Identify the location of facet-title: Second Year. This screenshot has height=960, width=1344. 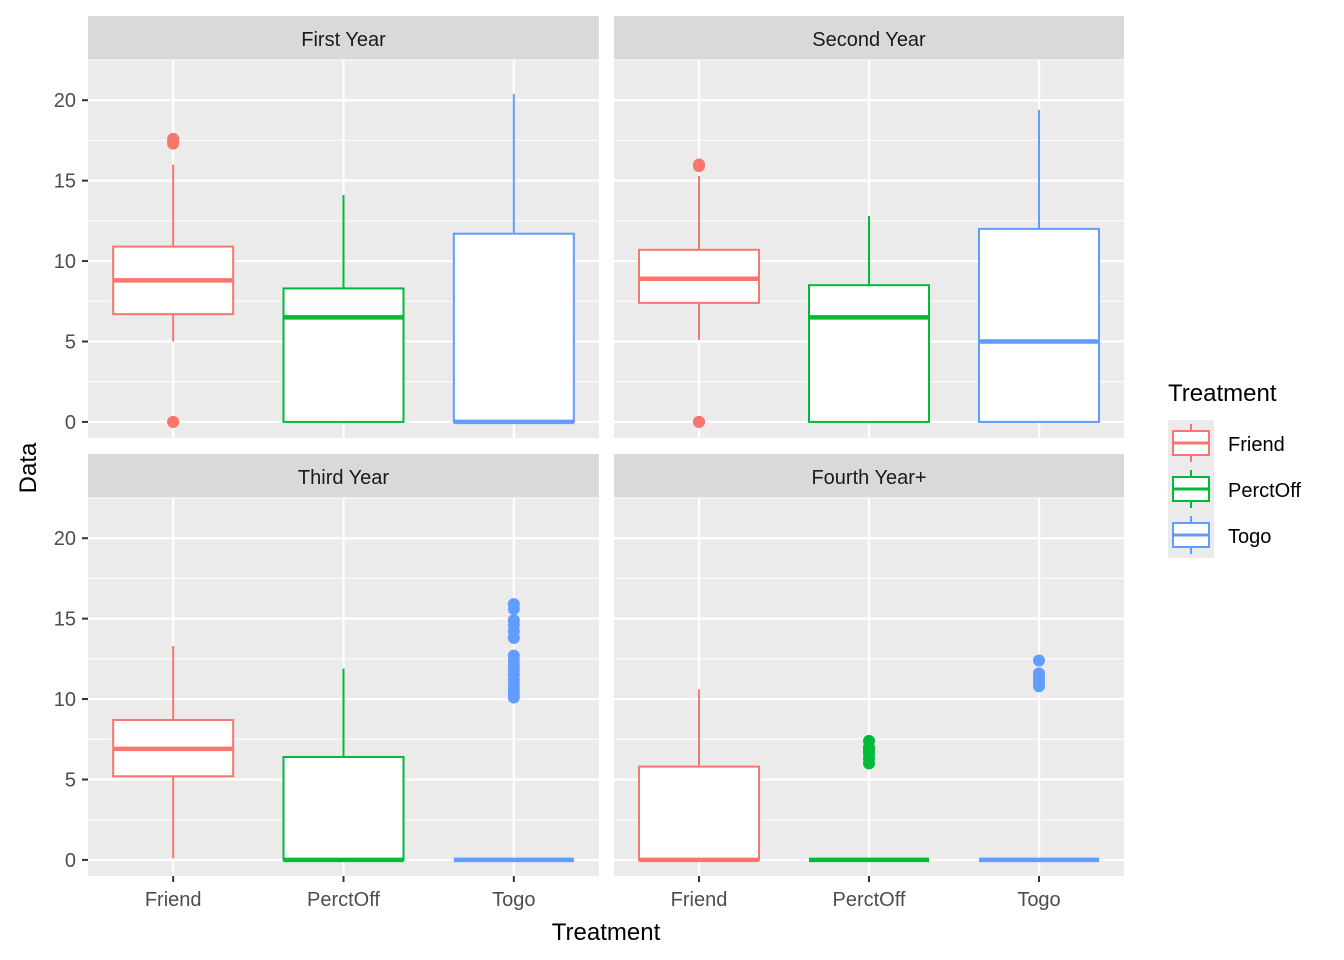
(869, 40).